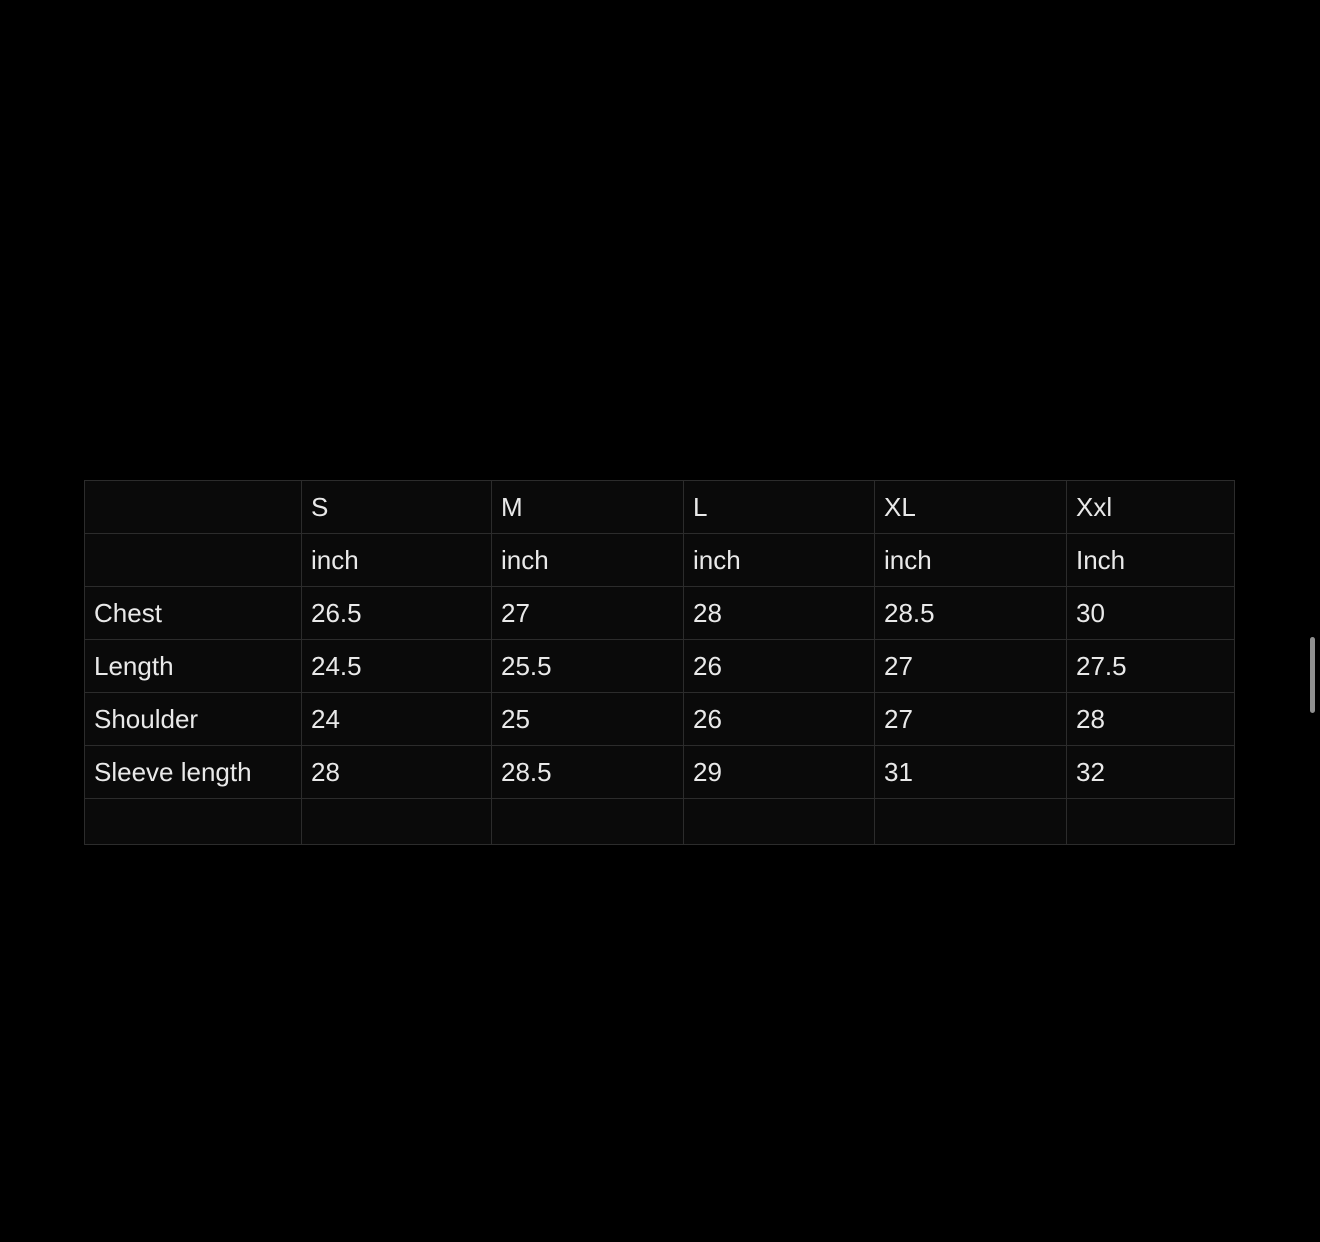  What do you see at coordinates (587, 666) in the screenshot?
I see `value-cell: 25.5` at bounding box center [587, 666].